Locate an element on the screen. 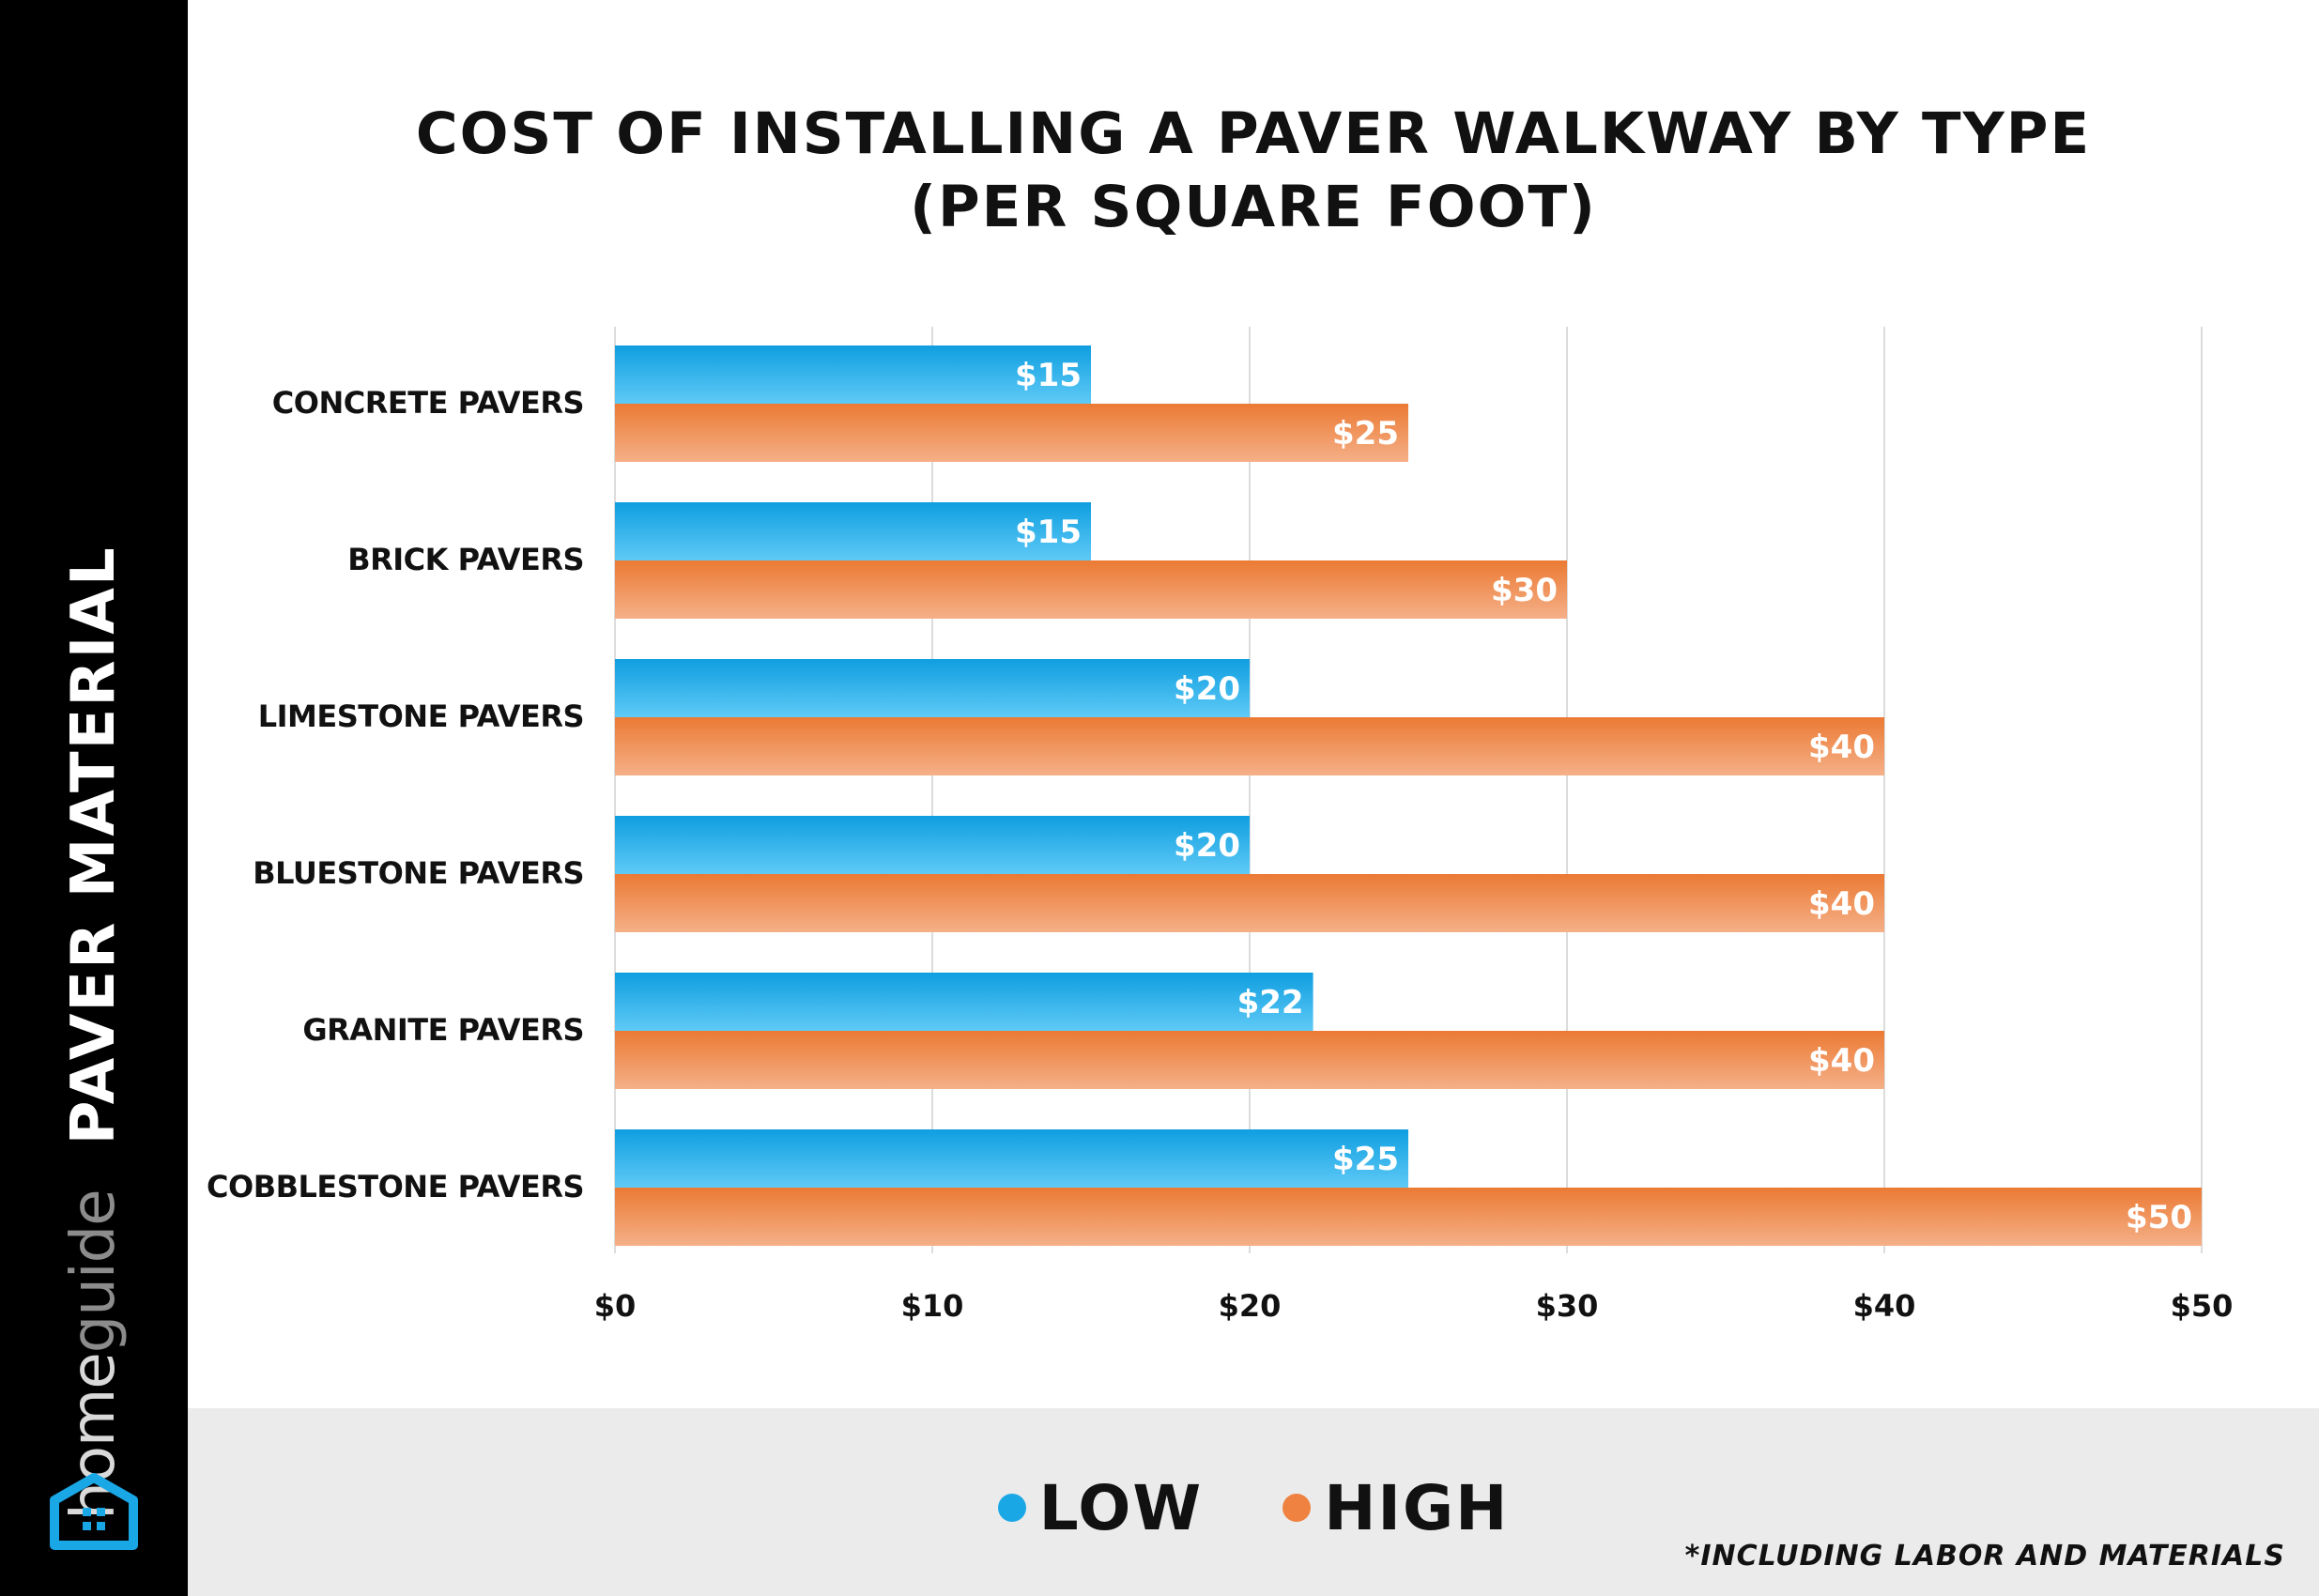 The height and width of the screenshot is (1596, 2319). data-label: $50 is located at coordinates (2159, 1218).